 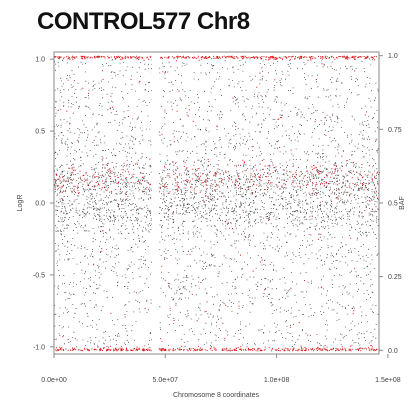 What do you see at coordinates (393, 204) in the screenshot?
I see `y2-tick-label: 0.5` at bounding box center [393, 204].